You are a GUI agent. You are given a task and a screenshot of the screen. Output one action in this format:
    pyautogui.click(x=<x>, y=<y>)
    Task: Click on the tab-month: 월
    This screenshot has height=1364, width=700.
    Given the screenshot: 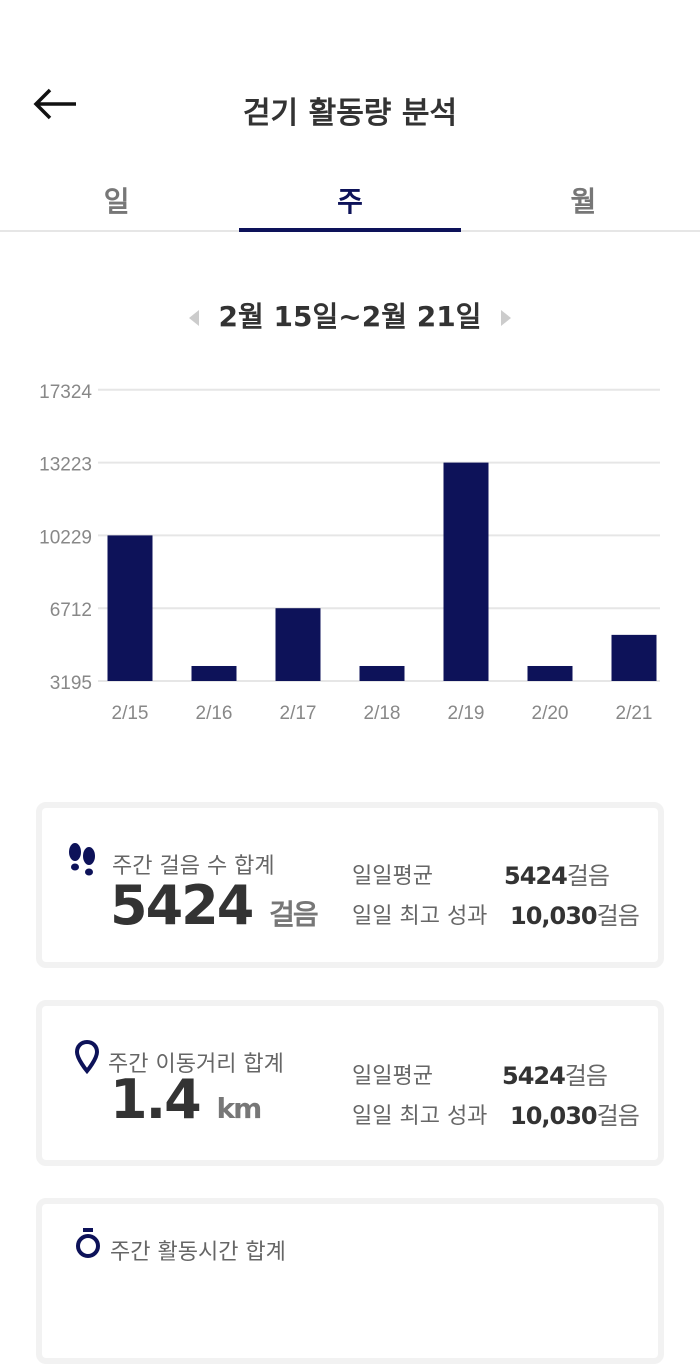 What is the action you would take?
    pyautogui.click(x=583, y=201)
    